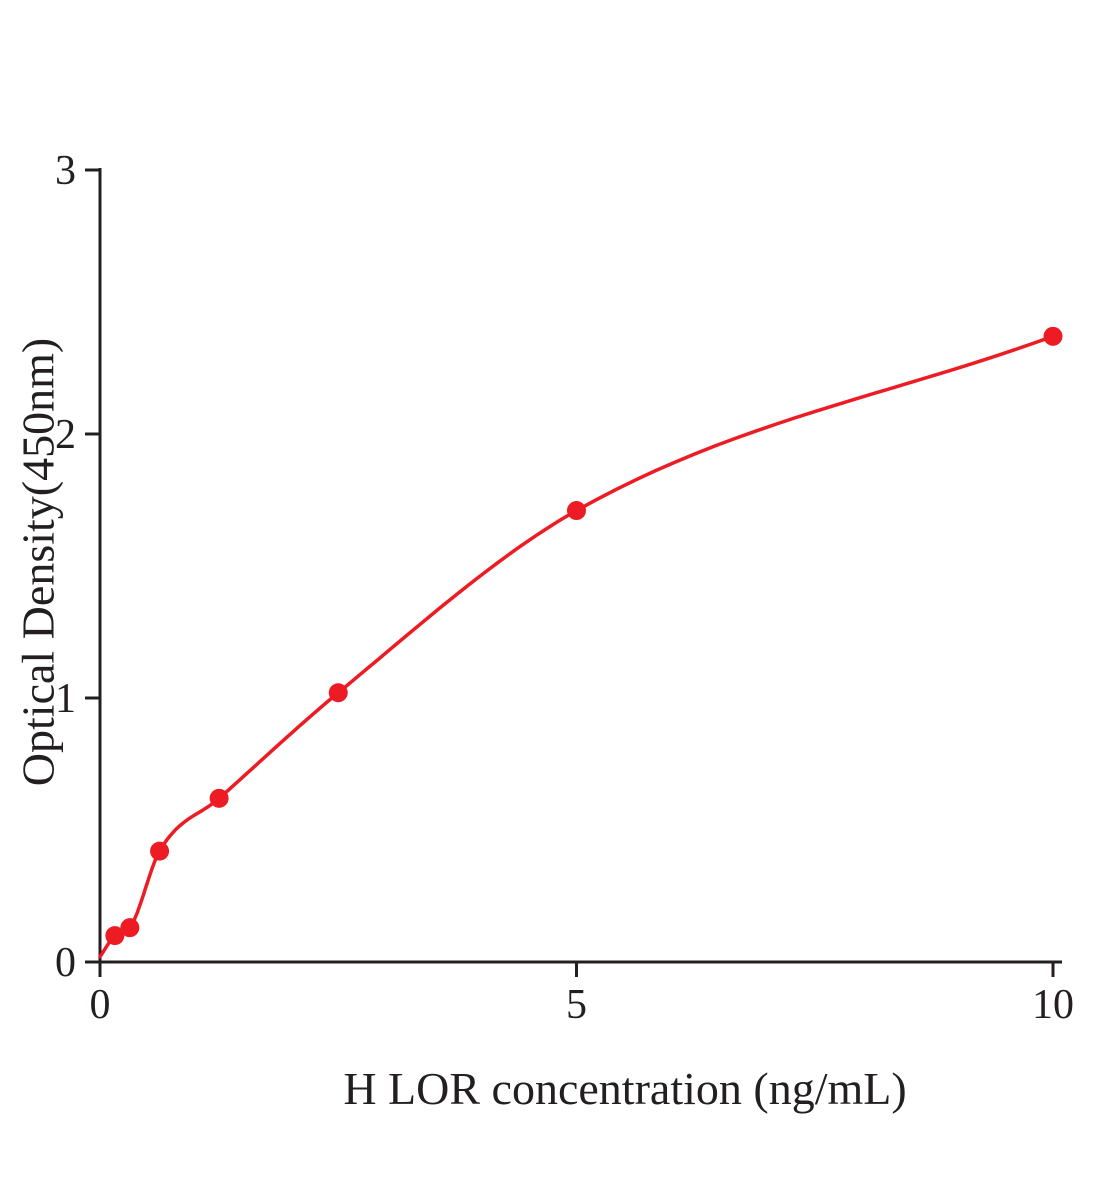  I want to click on y-axis-title: Optical Density(450nm), so click(38, 562).